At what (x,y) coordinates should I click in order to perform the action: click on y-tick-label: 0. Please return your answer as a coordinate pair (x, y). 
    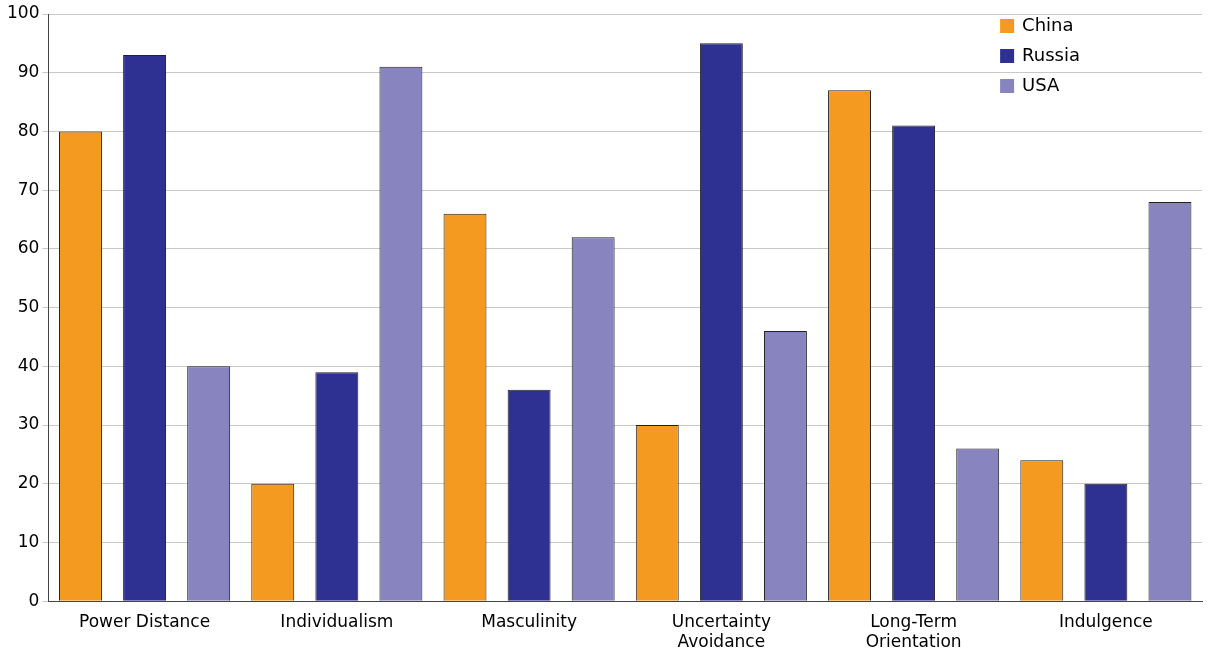
    Looking at the image, I should click on (34, 599).